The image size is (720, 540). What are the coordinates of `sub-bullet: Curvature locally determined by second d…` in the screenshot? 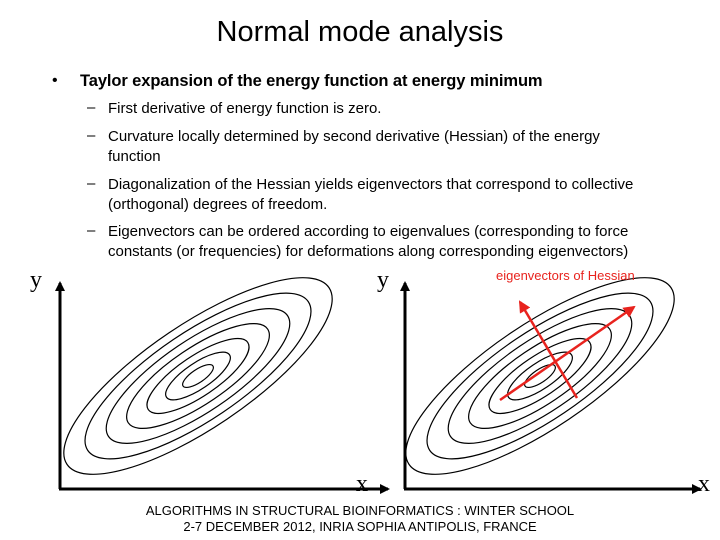 It's located at (354, 146).